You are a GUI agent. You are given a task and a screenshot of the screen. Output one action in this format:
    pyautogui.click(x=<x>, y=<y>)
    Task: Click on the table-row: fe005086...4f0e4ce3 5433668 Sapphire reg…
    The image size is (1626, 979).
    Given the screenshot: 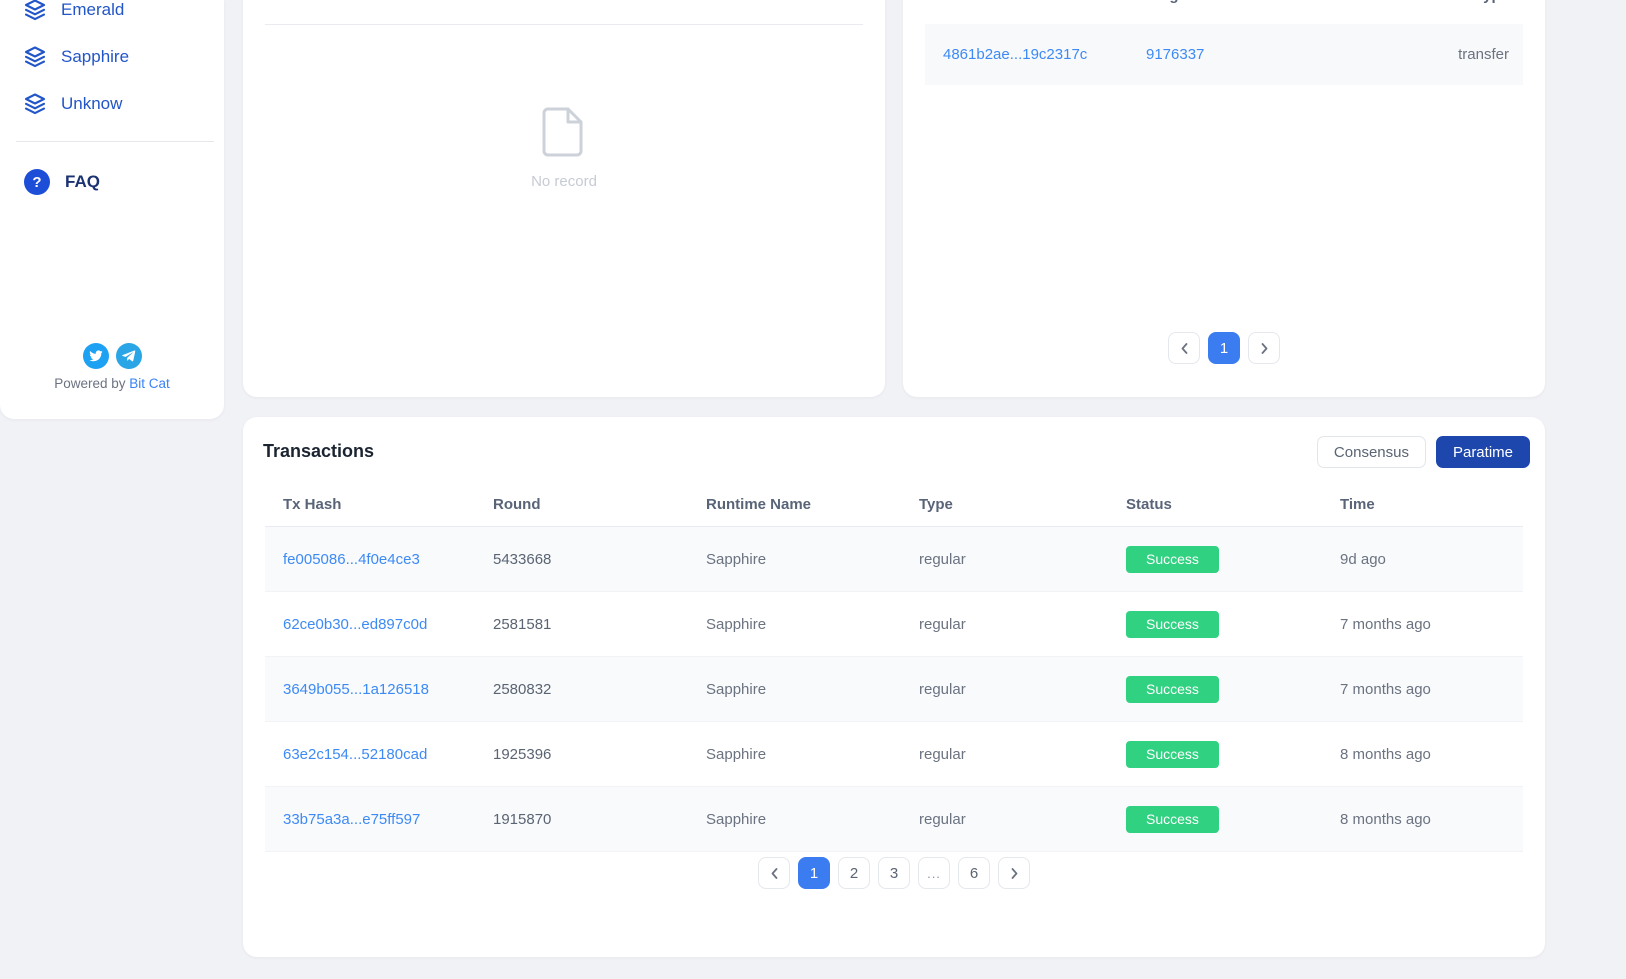 What is the action you would take?
    pyautogui.click(x=894, y=559)
    